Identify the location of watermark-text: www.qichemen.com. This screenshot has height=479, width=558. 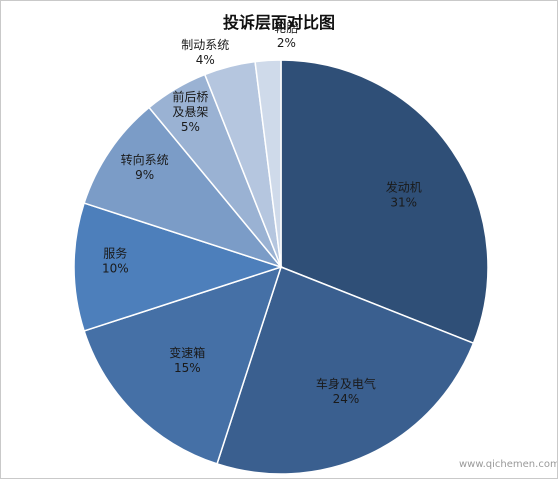
(508, 464).